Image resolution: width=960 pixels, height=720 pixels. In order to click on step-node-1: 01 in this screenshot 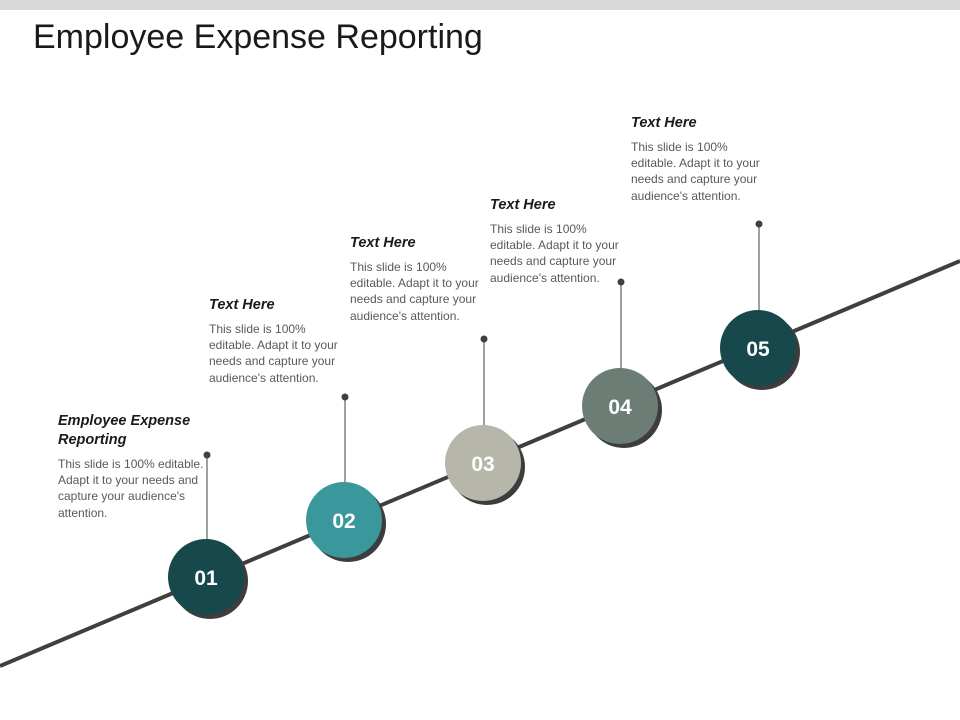, I will do `click(208, 579)`.